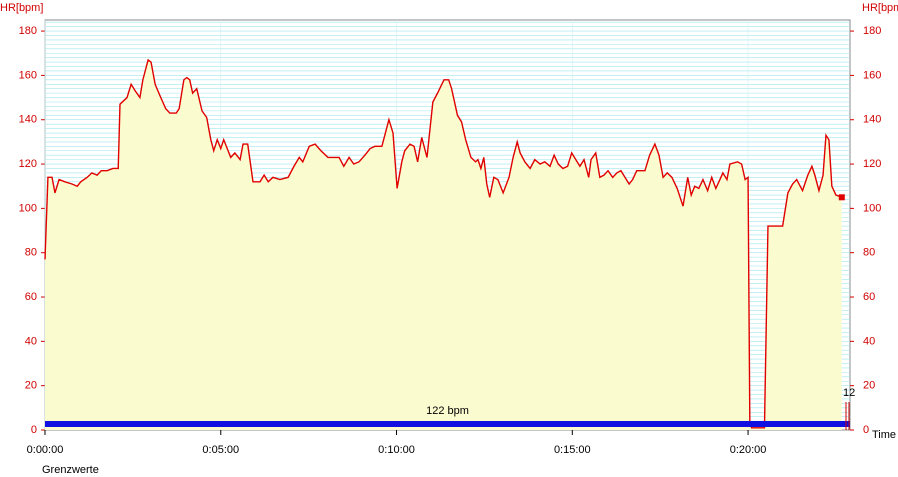 The height and width of the screenshot is (477, 898). I want to click on legend-note: Grenzwerte, so click(70, 470).